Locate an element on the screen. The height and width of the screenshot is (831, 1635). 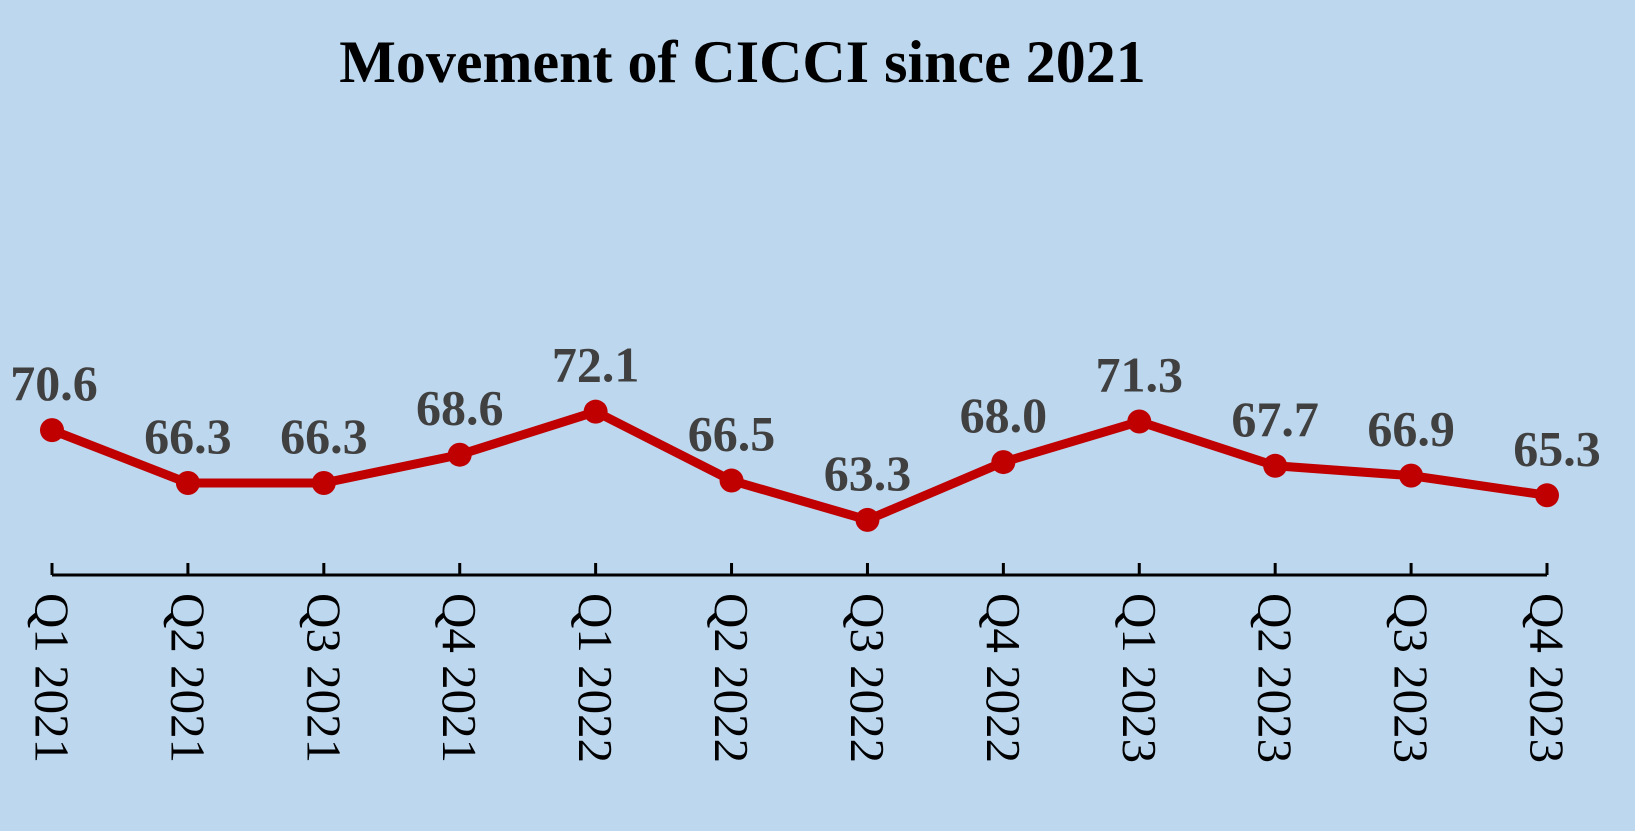
data-label: 63.3 is located at coordinates (868, 473).